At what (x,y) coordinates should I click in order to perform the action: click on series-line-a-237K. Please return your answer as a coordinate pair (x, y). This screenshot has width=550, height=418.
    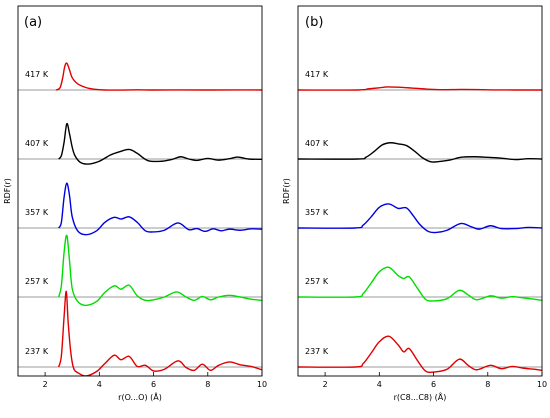
    Looking at the image, I should click on (159, 333).